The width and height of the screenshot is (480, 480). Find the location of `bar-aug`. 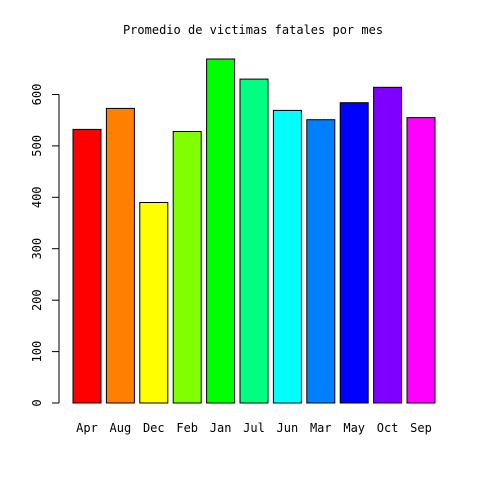

bar-aug is located at coordinates (120, 255).